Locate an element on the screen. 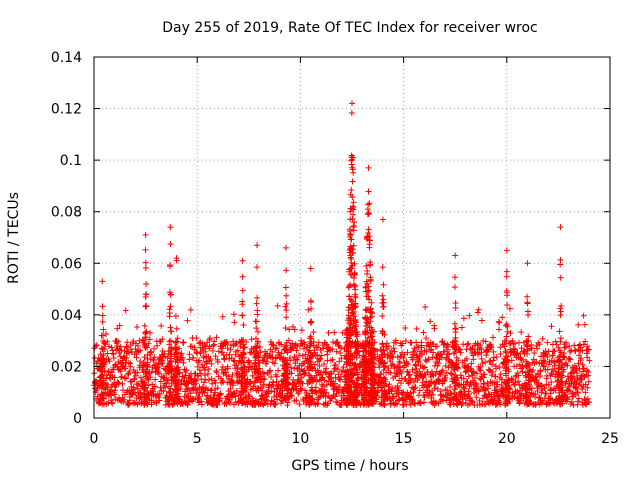  x-tick-label: 20 is located at coordinates (507, 439).